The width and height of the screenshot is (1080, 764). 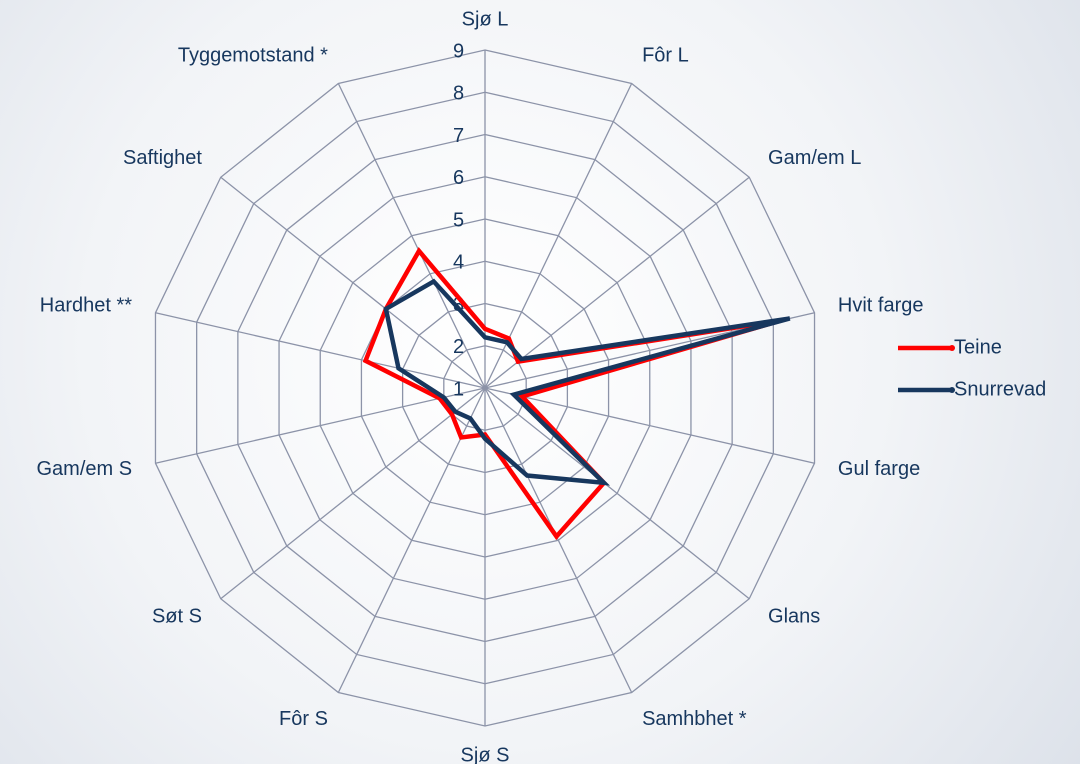 What do you see at coordinates (879, 469) in the screenshot?
I see `category-label: Gul farge` at bounding box center [879, 469].